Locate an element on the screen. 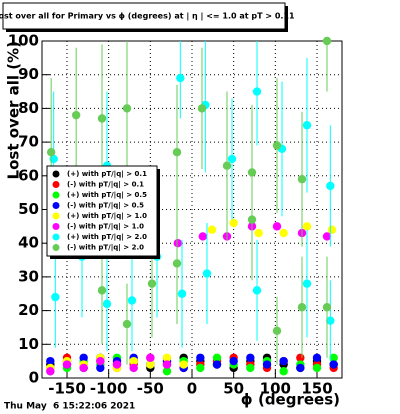 This screenshot has height=414, width=400. x-tick-label: -50 is located at coordinates (150, 389).